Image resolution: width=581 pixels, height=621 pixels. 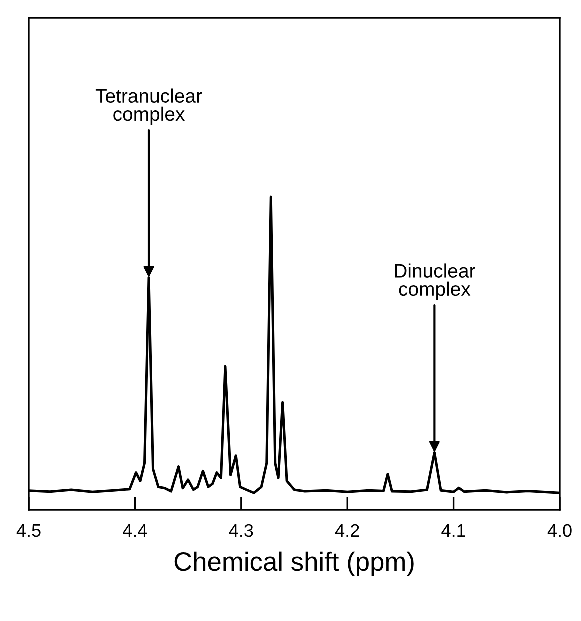 I want to click on x-tick-label: 4.3, so click(x=241, y=531).